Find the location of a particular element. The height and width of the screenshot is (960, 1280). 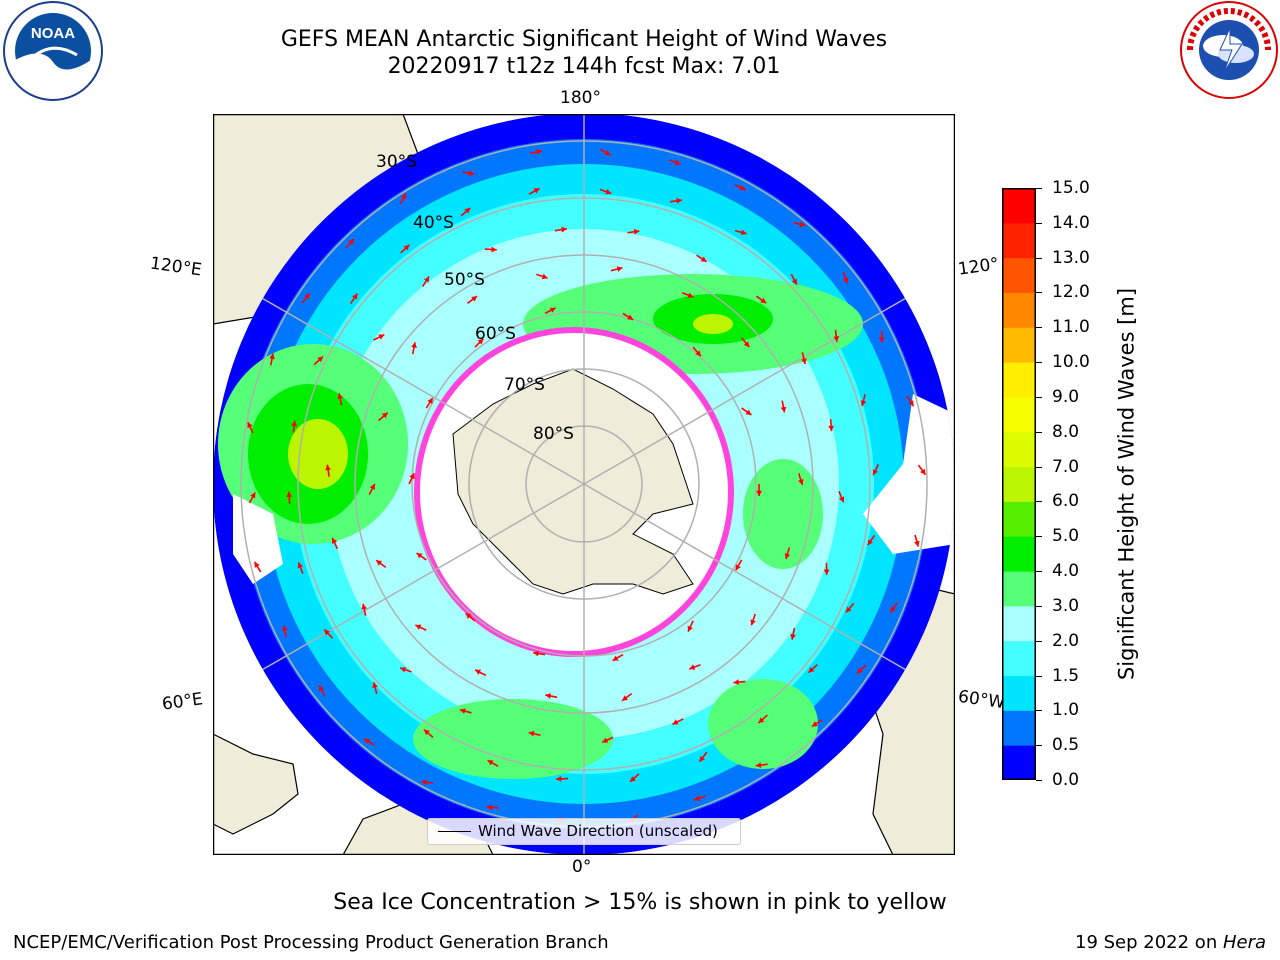

lat-label-50s: 50°S is located at coordinates (464, 280).